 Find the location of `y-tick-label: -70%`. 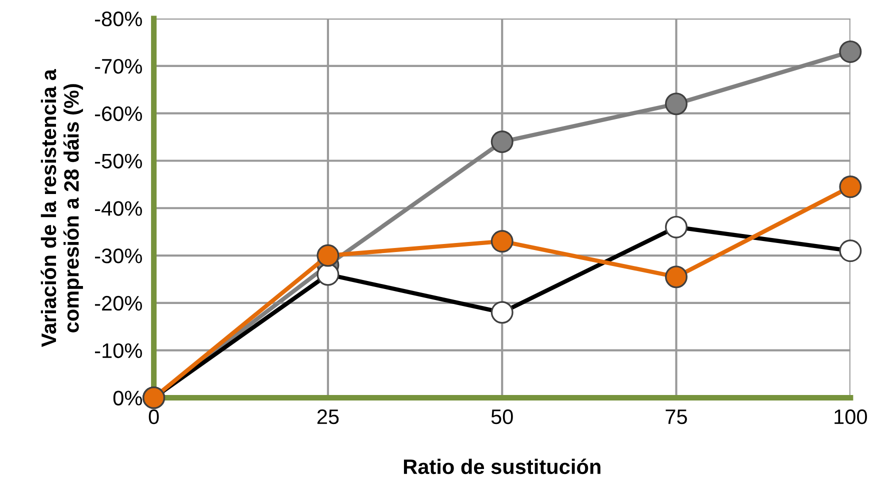

y-tick-label: -70% is located at coordinates (118, 66).